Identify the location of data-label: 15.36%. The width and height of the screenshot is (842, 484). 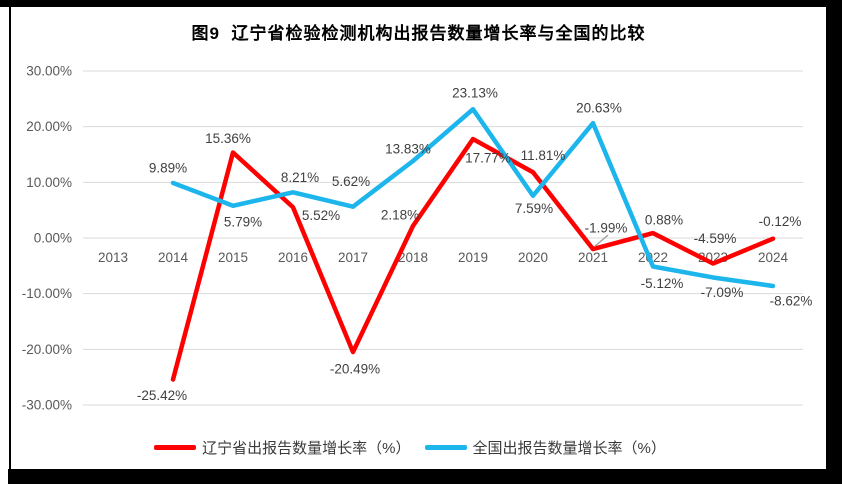
(228, 138).